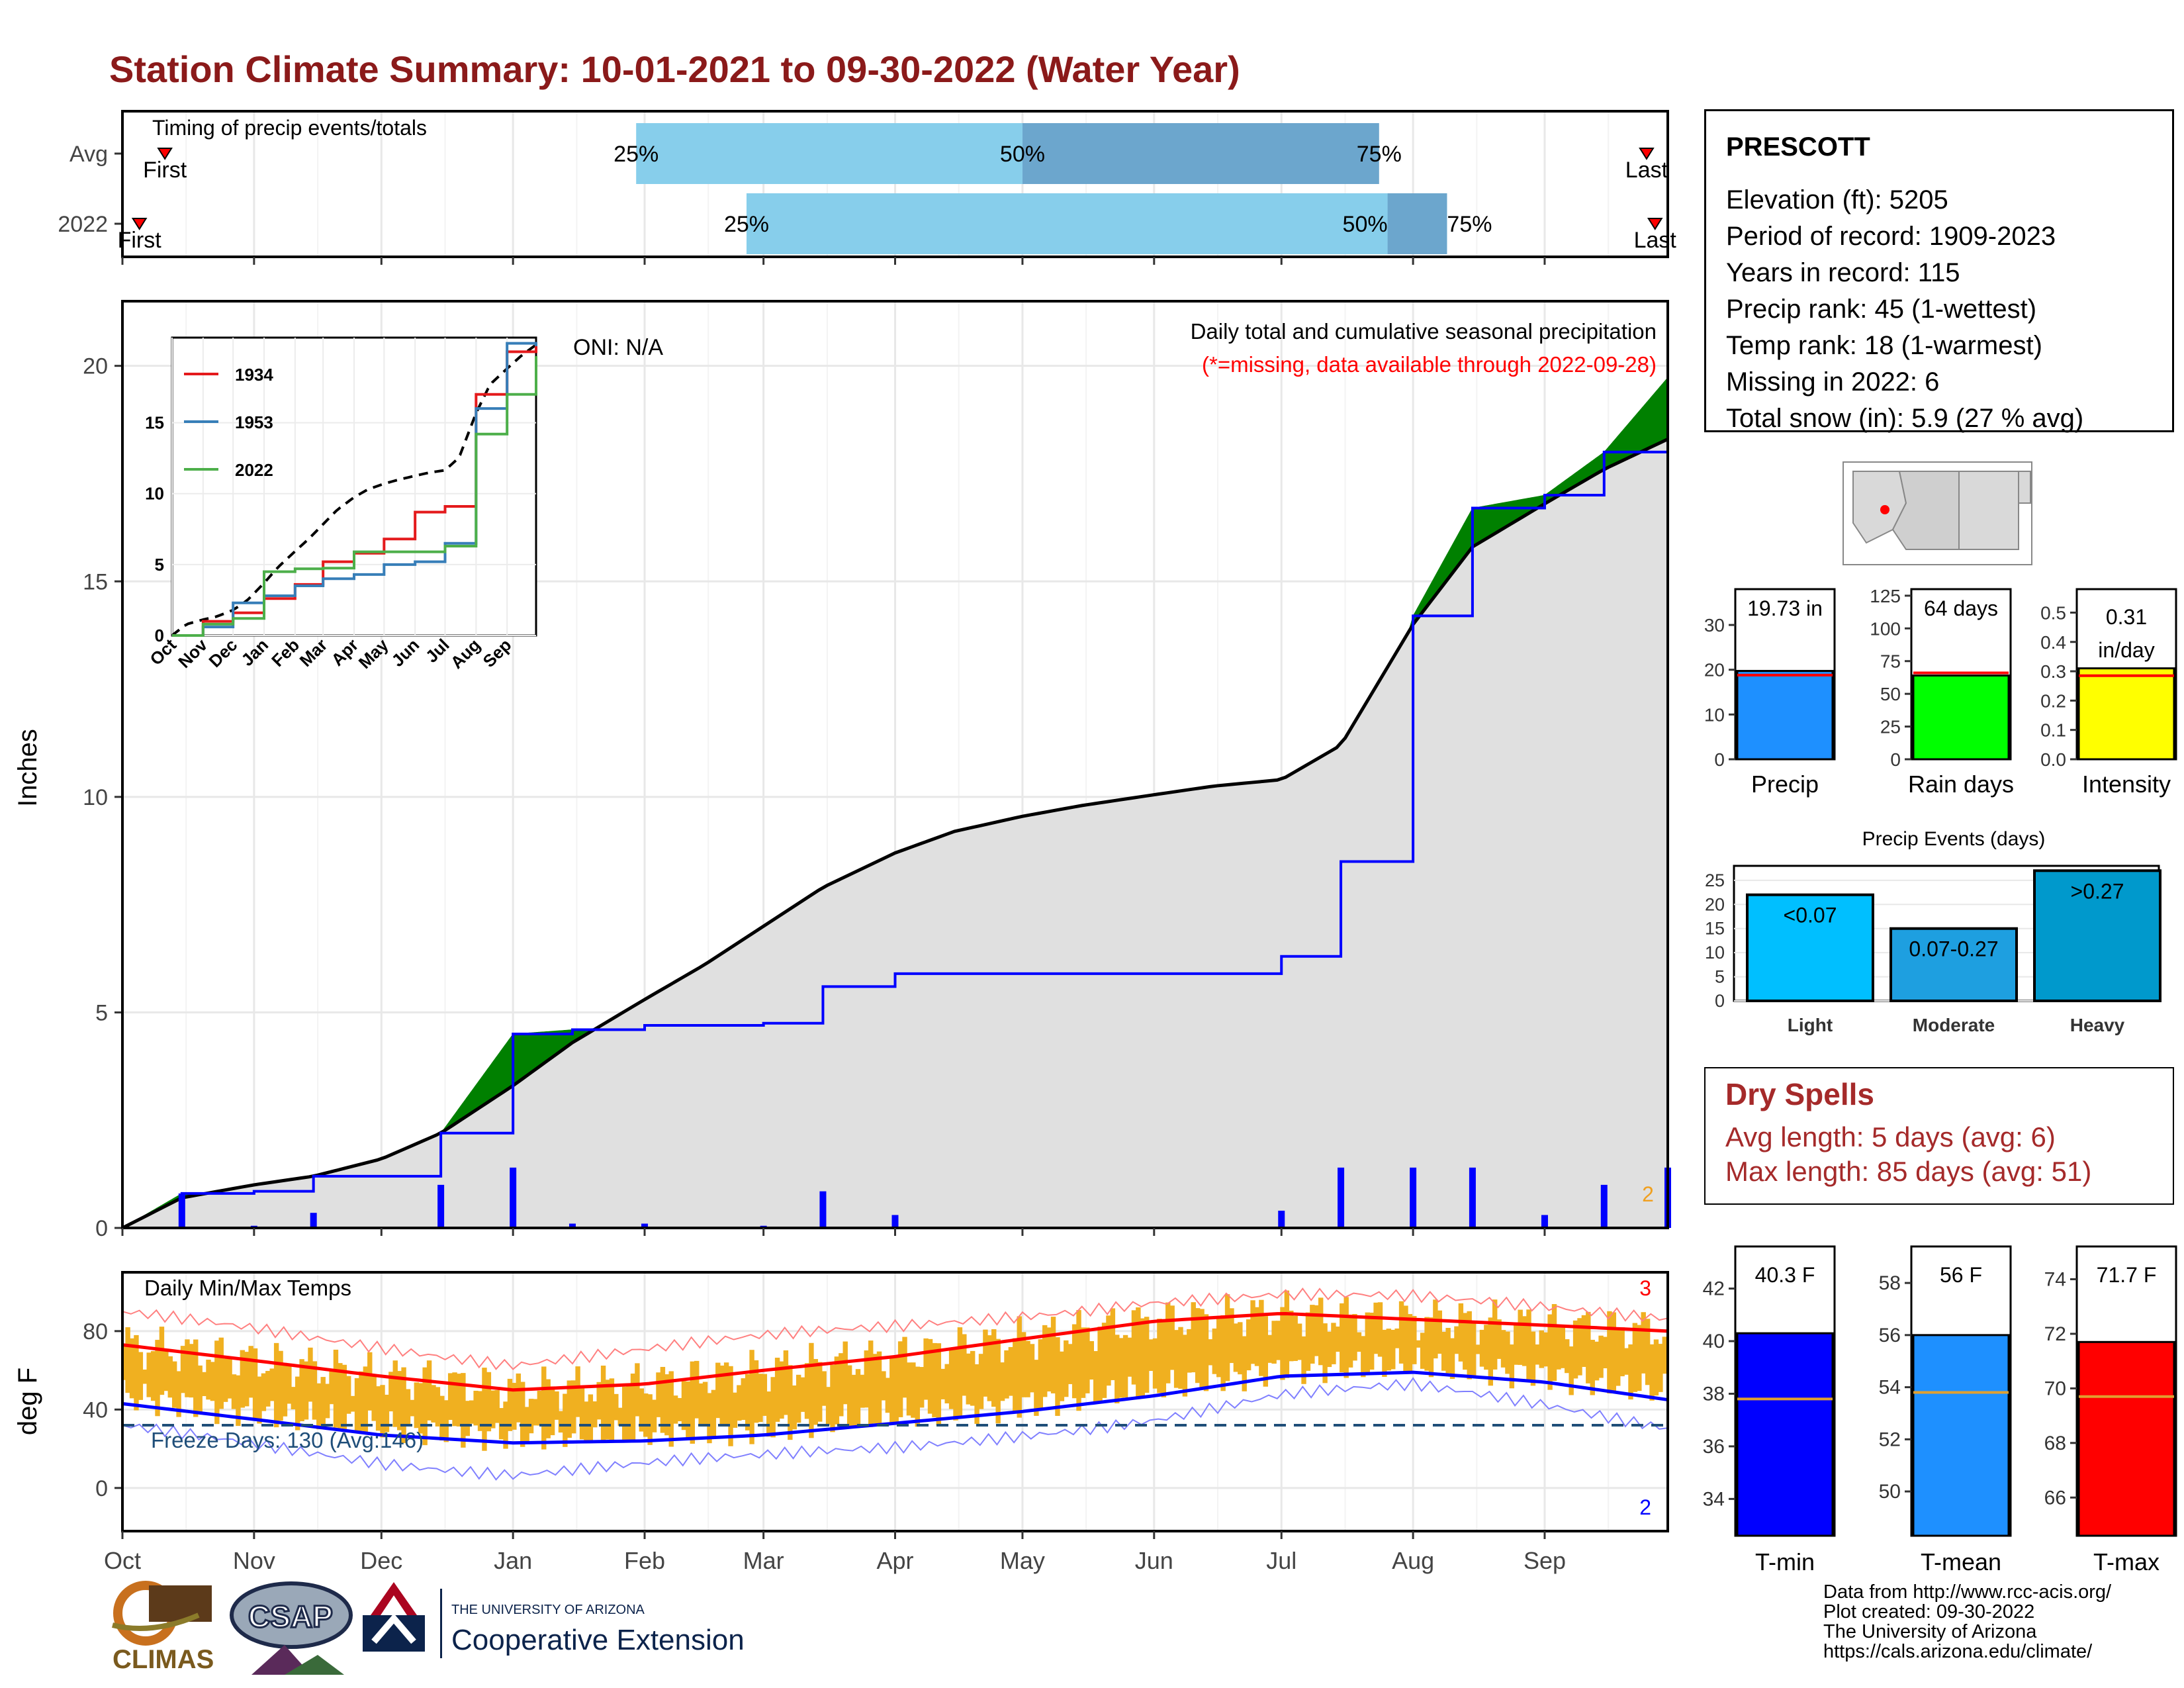 Image resolution: width=2184 pixels, height=1688 pixels. I want to click on tgauge-tick-2-1: 68, so click(2055, 1443).